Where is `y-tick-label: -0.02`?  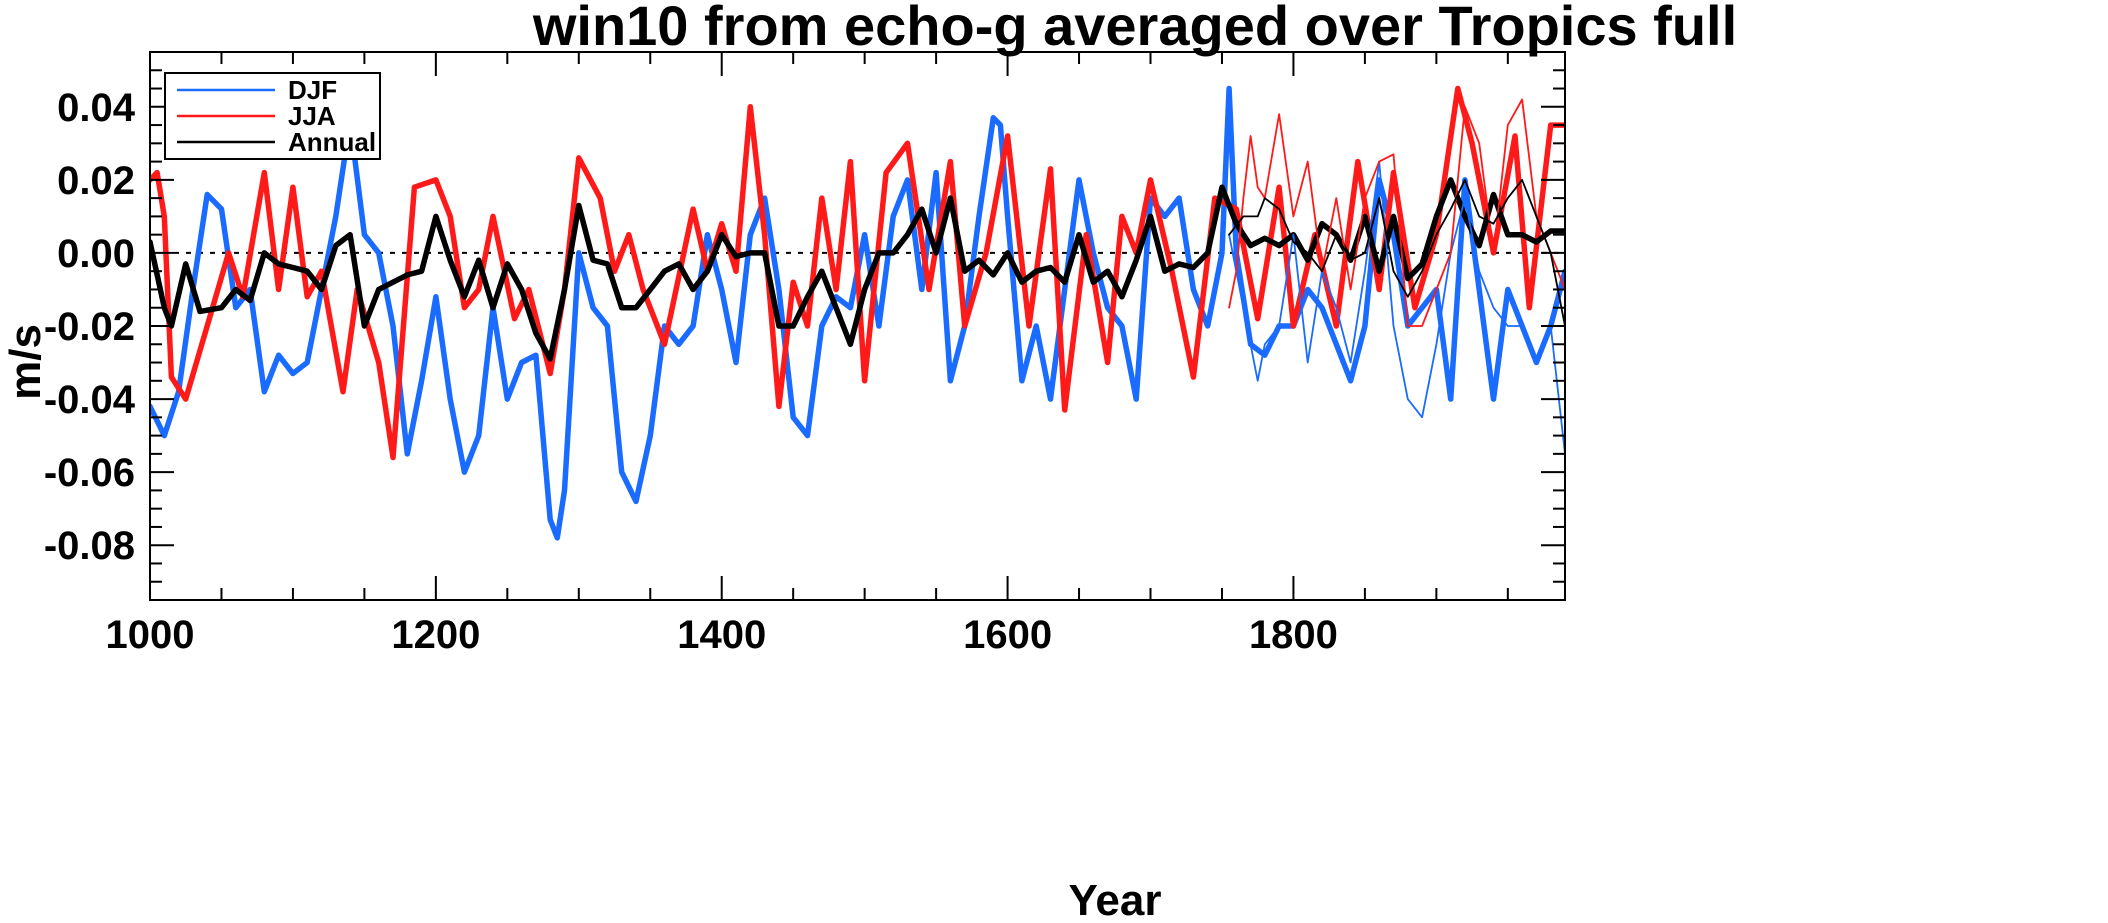
y-tick-label: -0.02 is located at coordinates (89, 327).